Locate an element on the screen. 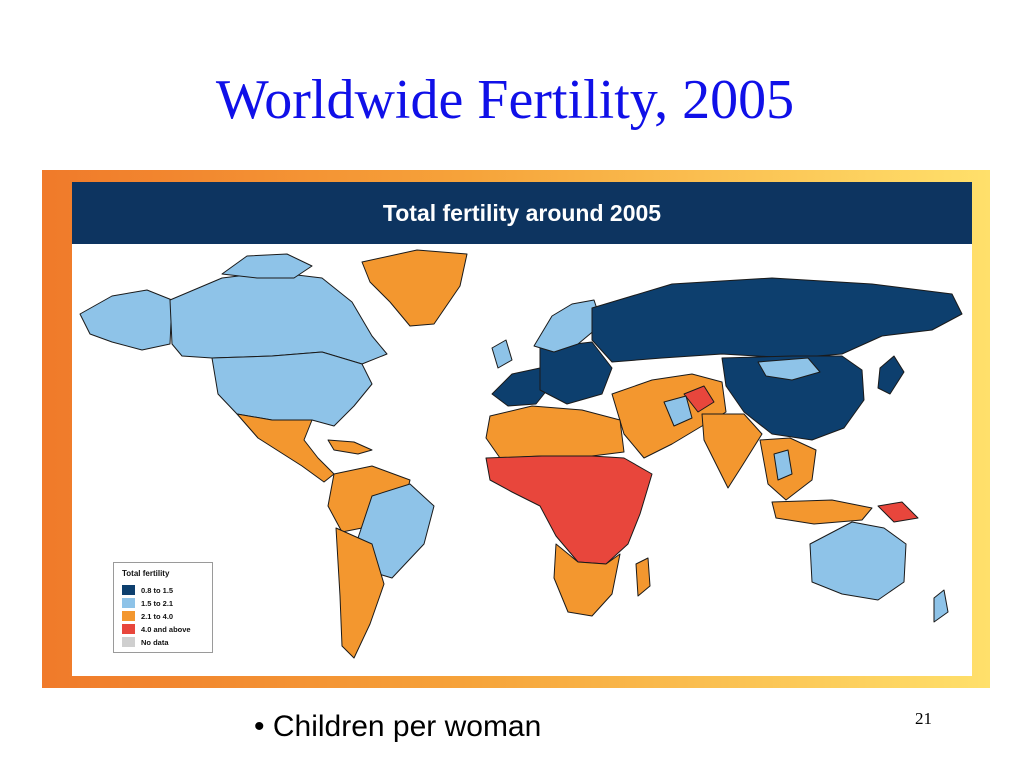 Image resolution: width=1024 pixels, height=768 pixels. legend-item: 1.5 to 2.1 is located at coordinates (147, 603).